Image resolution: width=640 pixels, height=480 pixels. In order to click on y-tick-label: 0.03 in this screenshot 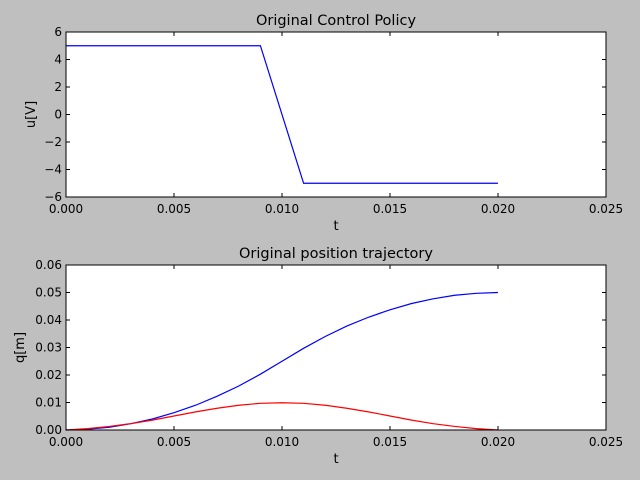, I will do `click(48, 348)`.